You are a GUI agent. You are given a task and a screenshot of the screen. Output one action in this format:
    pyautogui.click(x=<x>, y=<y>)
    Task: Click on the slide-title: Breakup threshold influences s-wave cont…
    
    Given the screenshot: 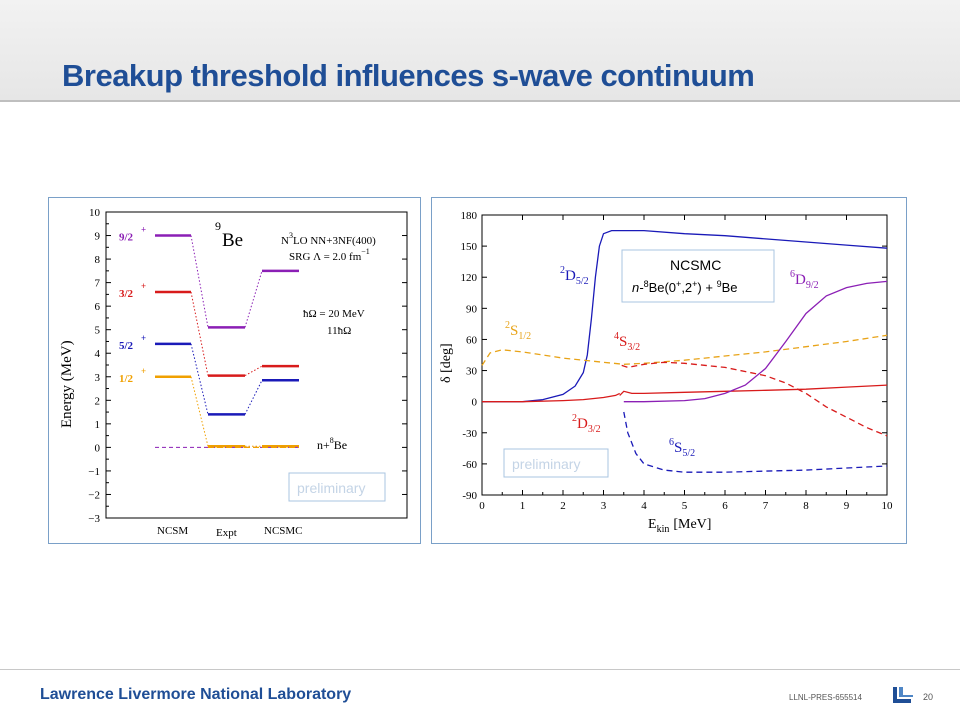 What is the action you would take?
    pyautogui.click(x=408, y=75)
    